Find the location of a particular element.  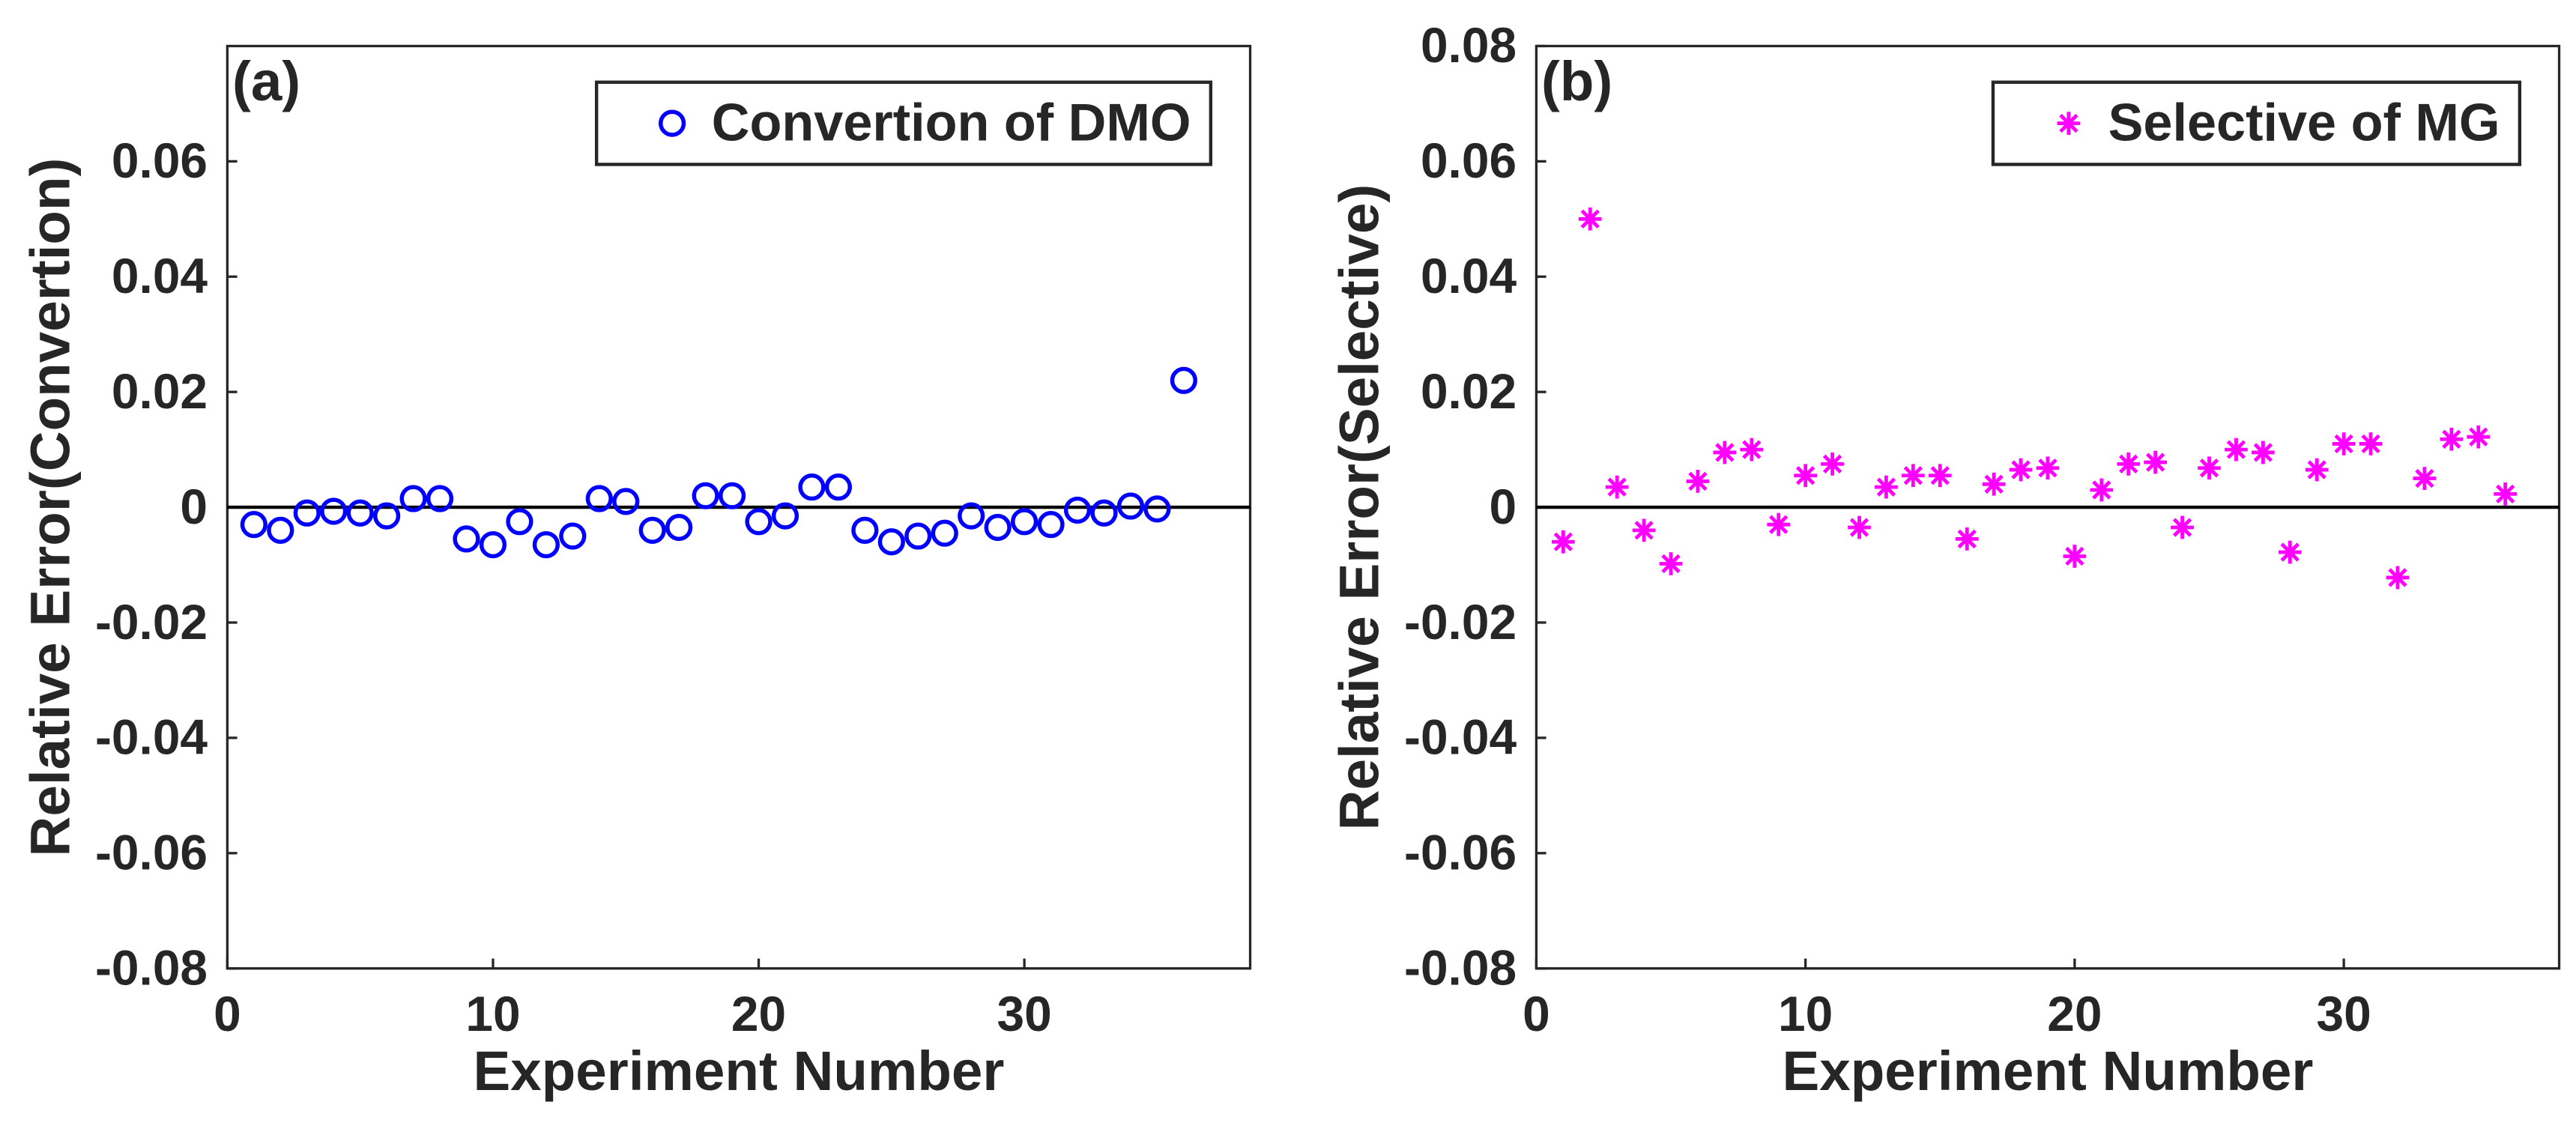

legend-label: Selective of MG is located at coordinates (2304, 122).